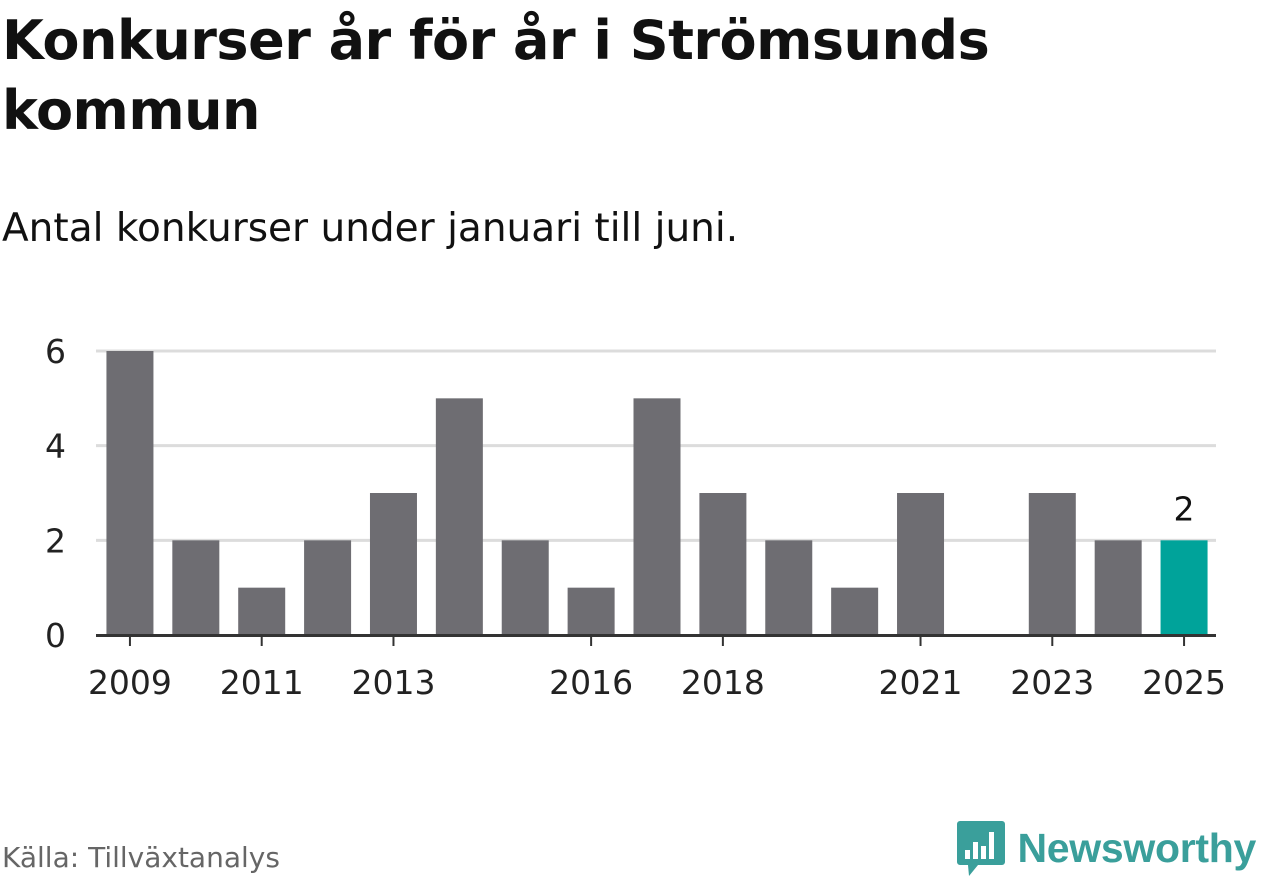 This screenshot has width=1262, height=879. What do you see at coordinates (1118, 587) in the screenshot?
I see `bar-2024` at bounding box center [1118, 587].